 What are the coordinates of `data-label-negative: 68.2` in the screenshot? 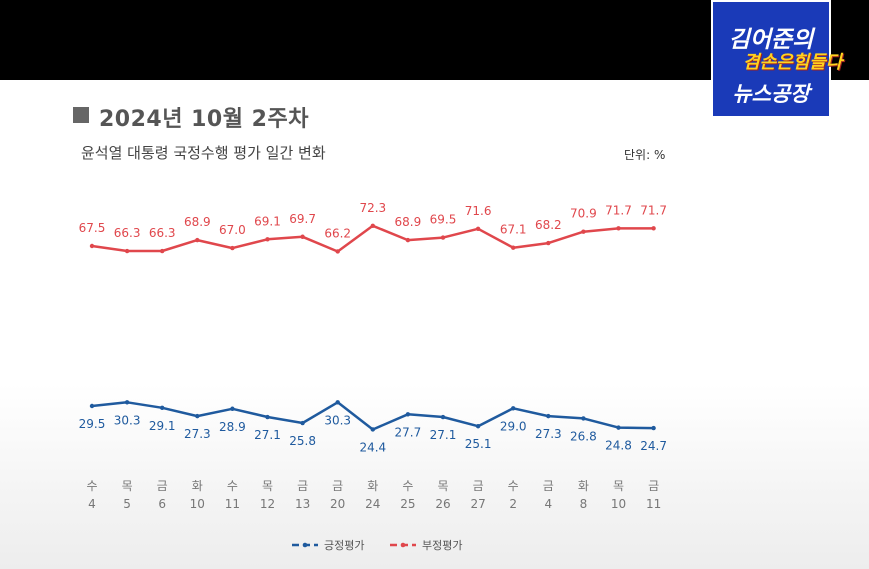 It's located at (548, 225).